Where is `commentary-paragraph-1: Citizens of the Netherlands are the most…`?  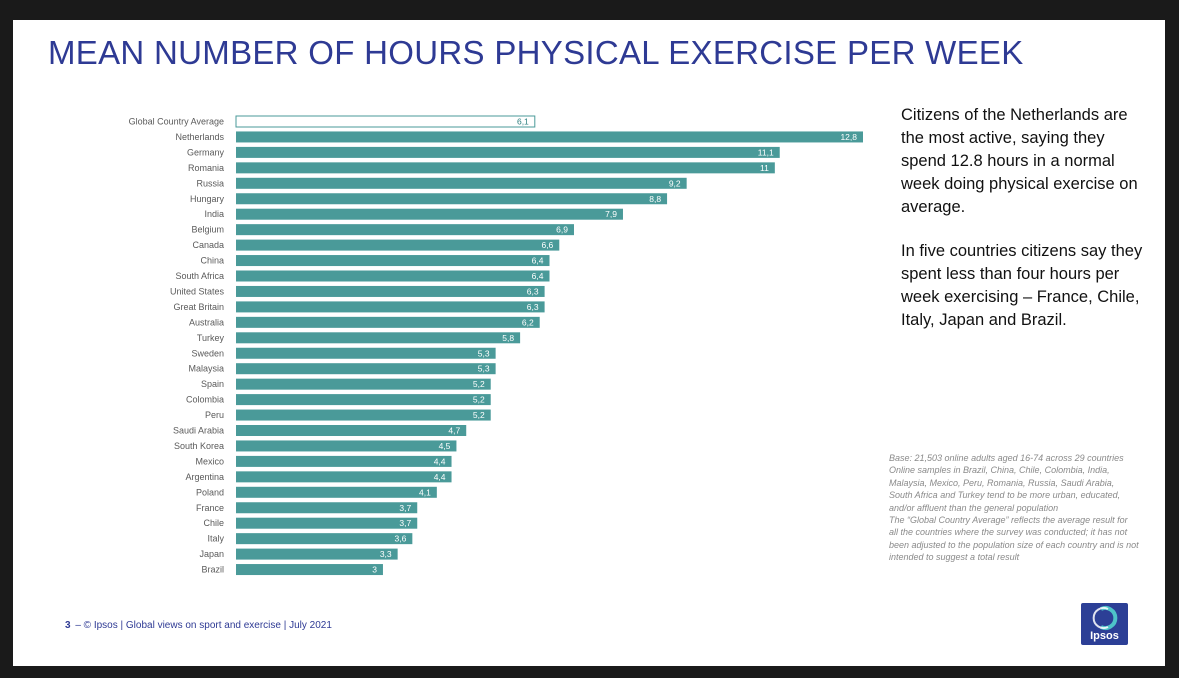
commentary-paragraph-1: Citizens of the Netherlands are the most… is located at coordinates (1019, 161).